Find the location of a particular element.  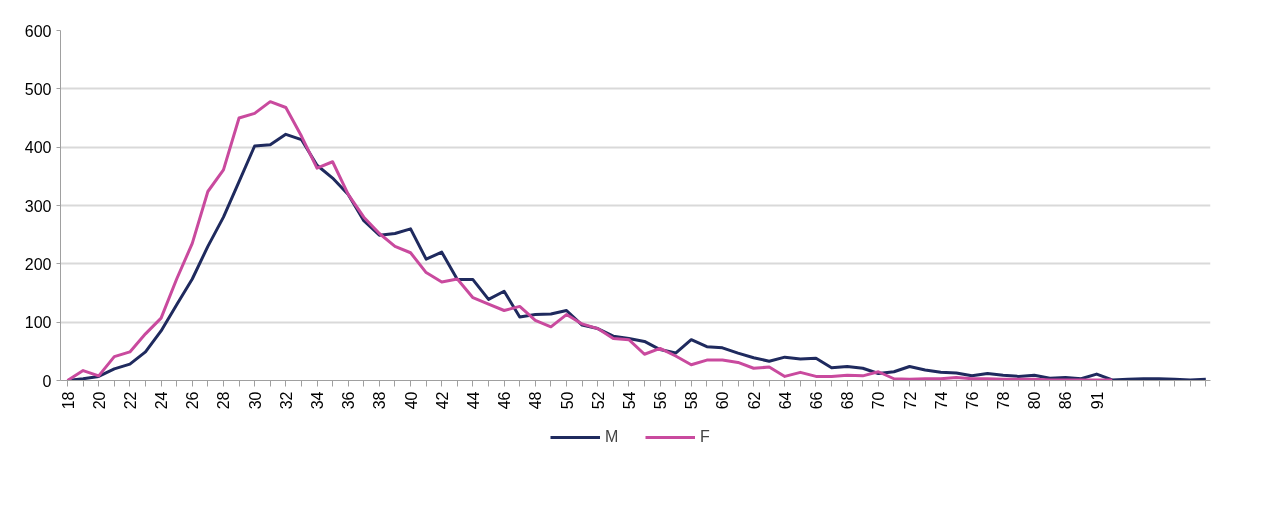

y-tick-label: 600 is located at coordinates (38, 31).